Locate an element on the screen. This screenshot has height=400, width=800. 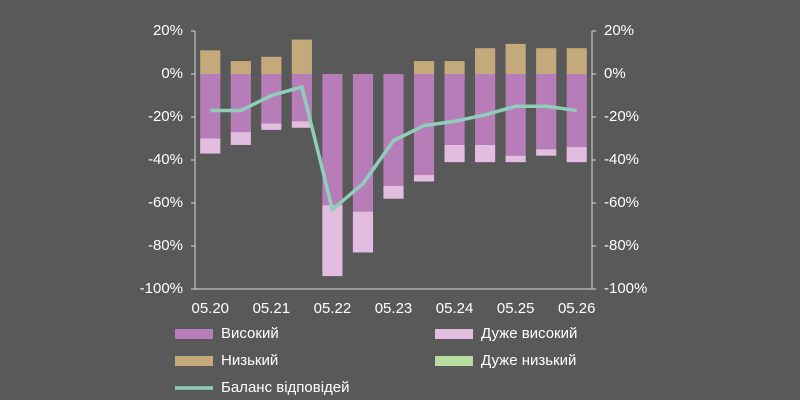
line is located at coordinates (393, 148).